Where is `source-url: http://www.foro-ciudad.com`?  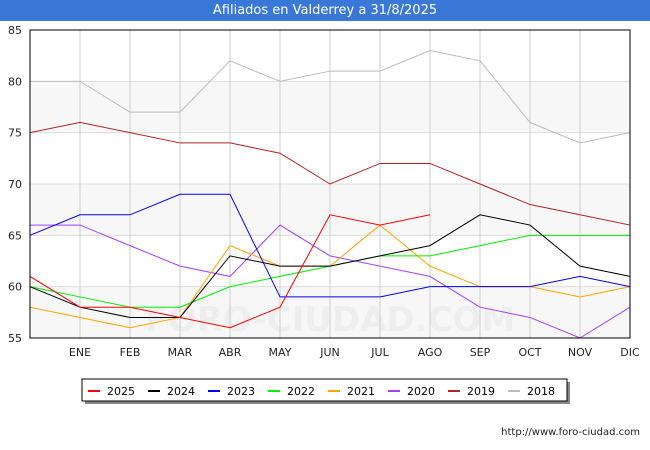 source-url: http://www.foro-ciudad.com is located at coordinates (570, 432).